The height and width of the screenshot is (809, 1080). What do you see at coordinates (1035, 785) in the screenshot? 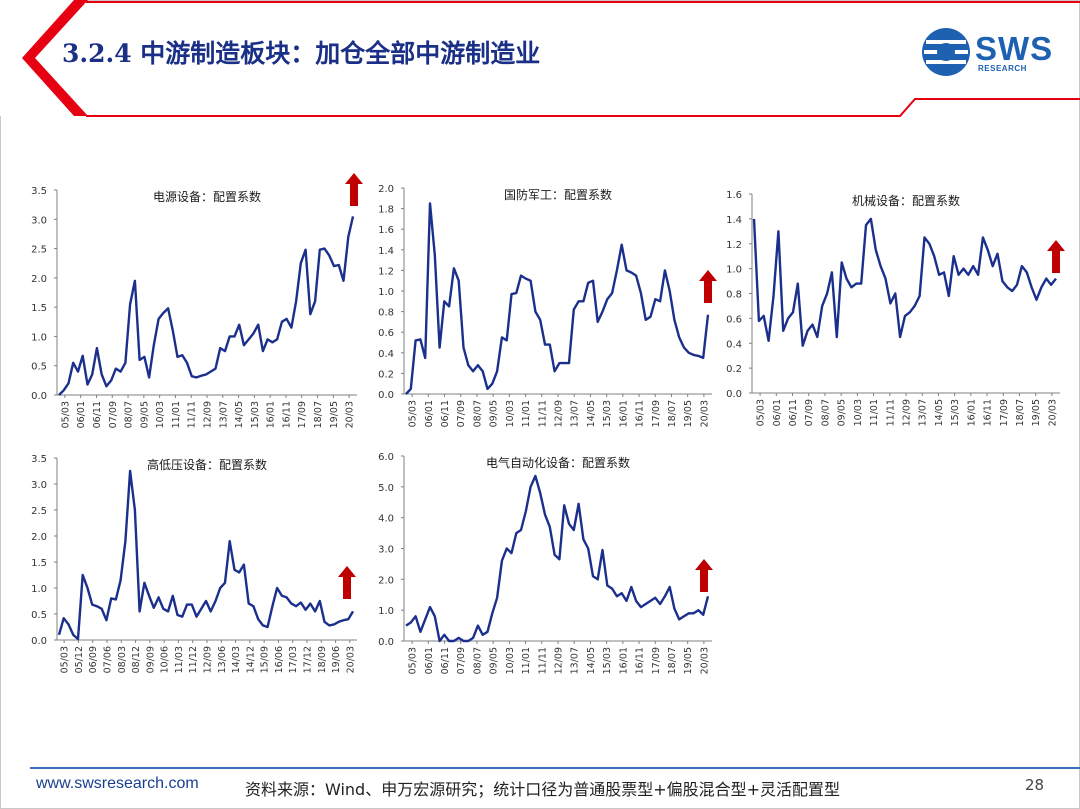
I see `page-number: 28` at bounding box center [1035, 785].